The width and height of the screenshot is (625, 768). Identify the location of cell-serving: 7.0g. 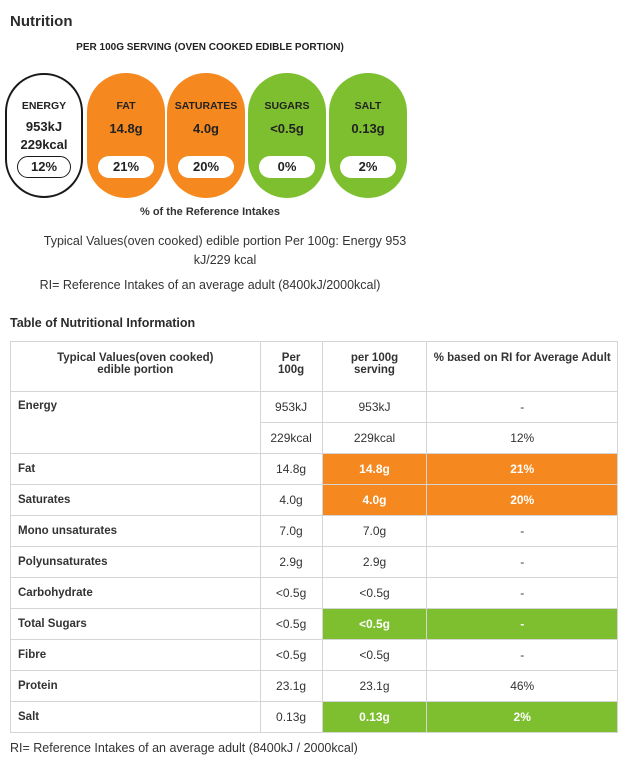
(374, 531).